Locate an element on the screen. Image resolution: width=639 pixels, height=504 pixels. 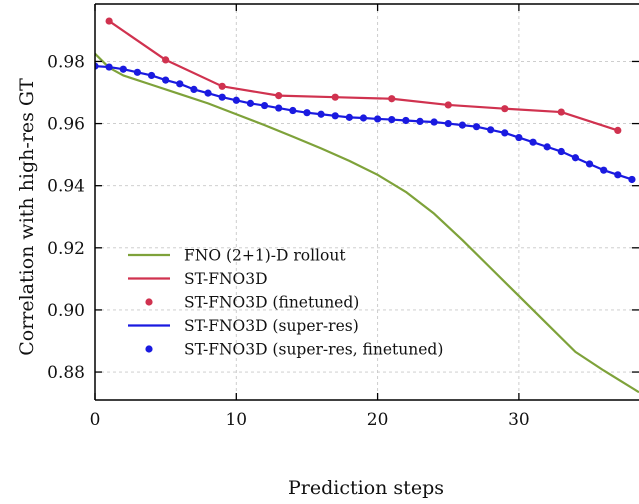
x-tick-label: 10 is located at coordinates (236, 420).